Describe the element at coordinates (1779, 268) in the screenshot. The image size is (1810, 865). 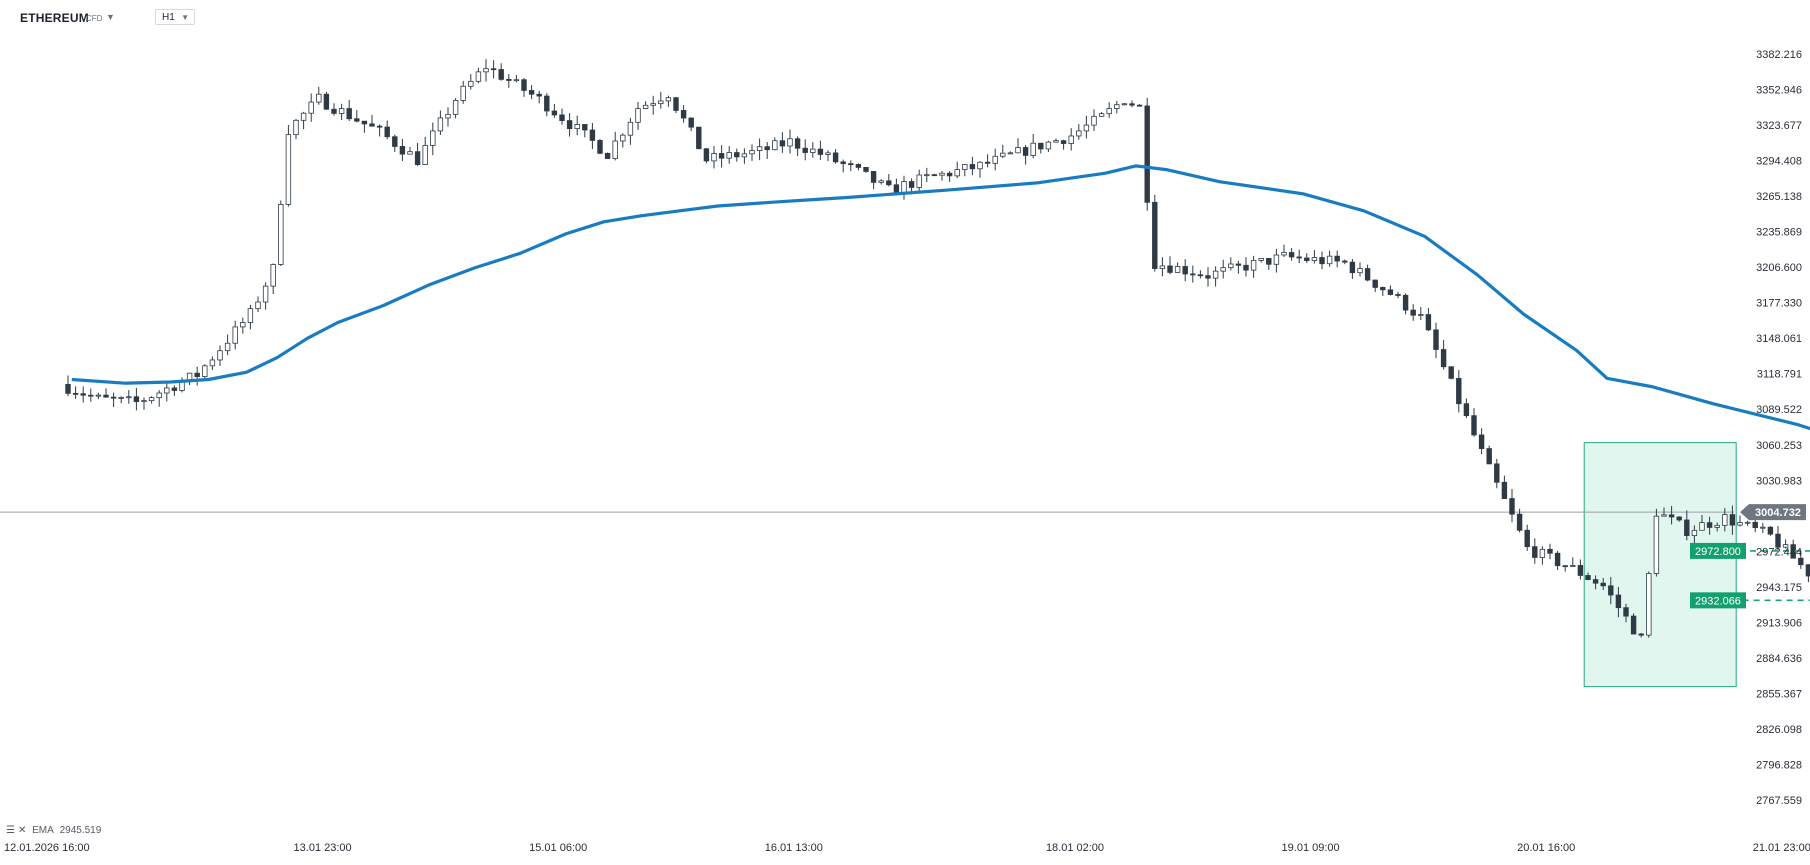
I see `price-tick-label: 3206.600` at that location.